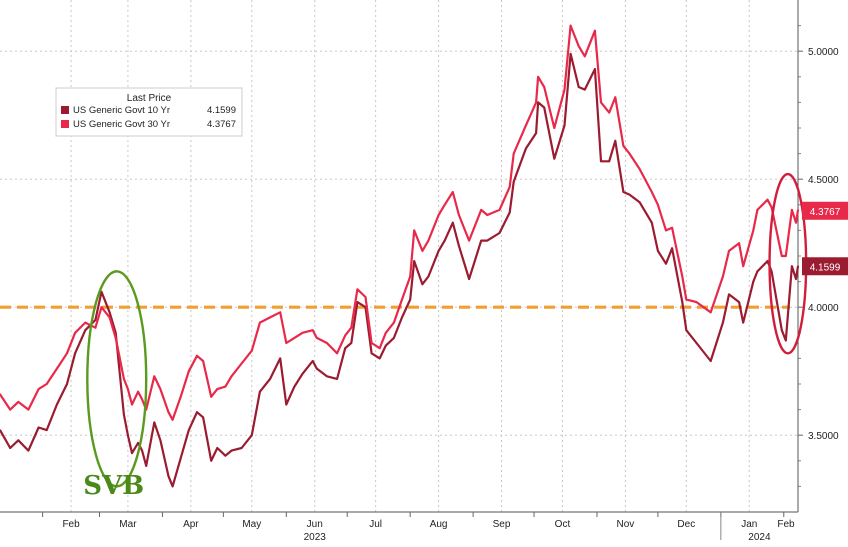  Describe the element at coordinates (71, 524) in the screenshot. I see `x-tick-label: Feb` at that location.